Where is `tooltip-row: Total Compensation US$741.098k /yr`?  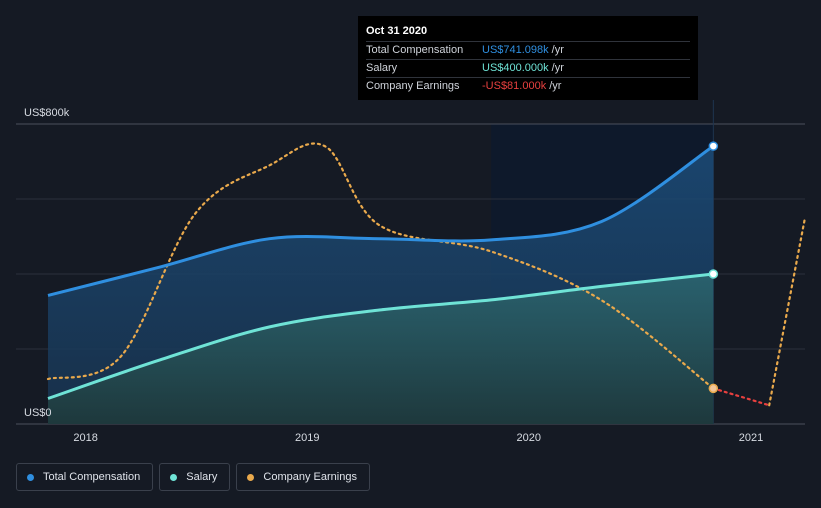 tooltip-row: Total Compensation US$741.098k /yr is located at coordinates (528, 50).